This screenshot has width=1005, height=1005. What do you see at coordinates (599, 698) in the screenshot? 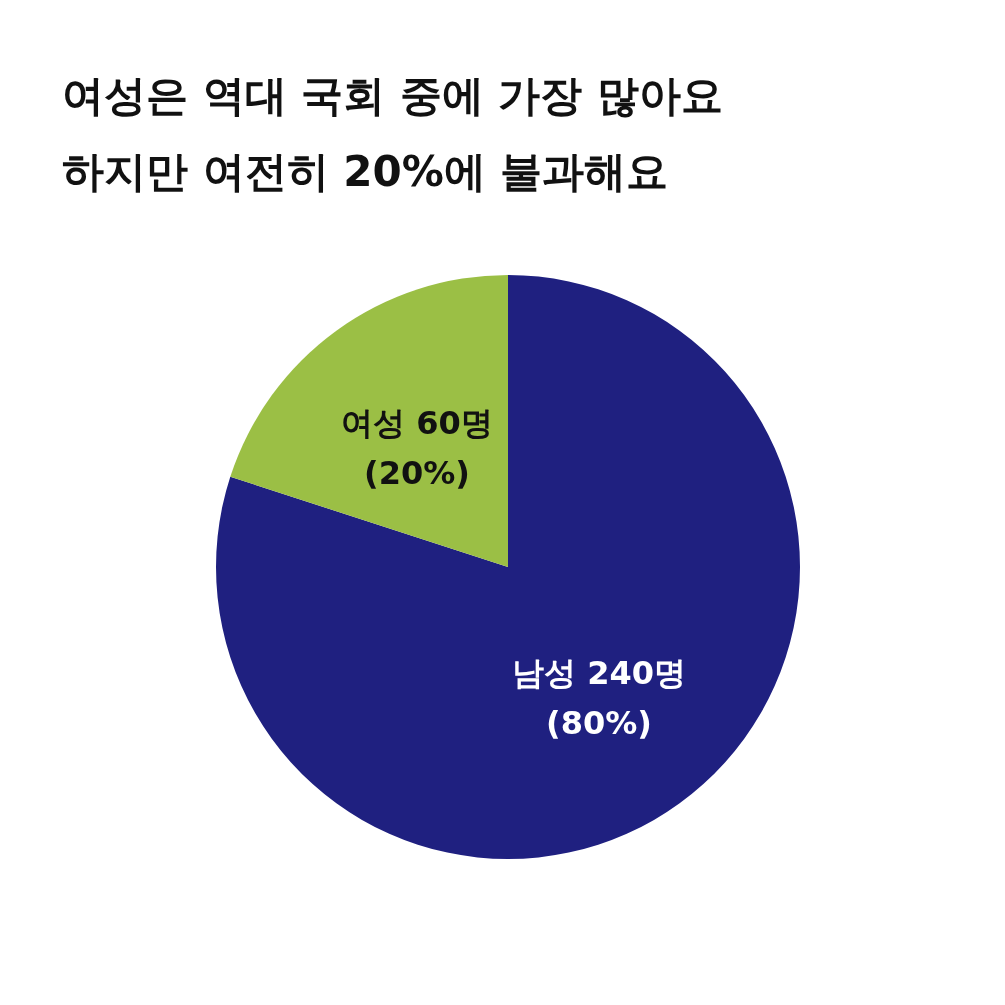
I see `slice-label: 남성 240명 (80%)` at bounding box center [599, 698].